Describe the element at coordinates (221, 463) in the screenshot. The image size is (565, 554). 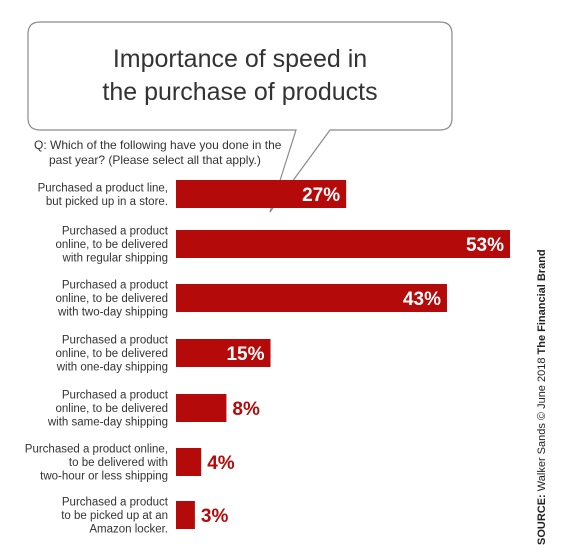
I see `value-label-6: 4%` at that location.